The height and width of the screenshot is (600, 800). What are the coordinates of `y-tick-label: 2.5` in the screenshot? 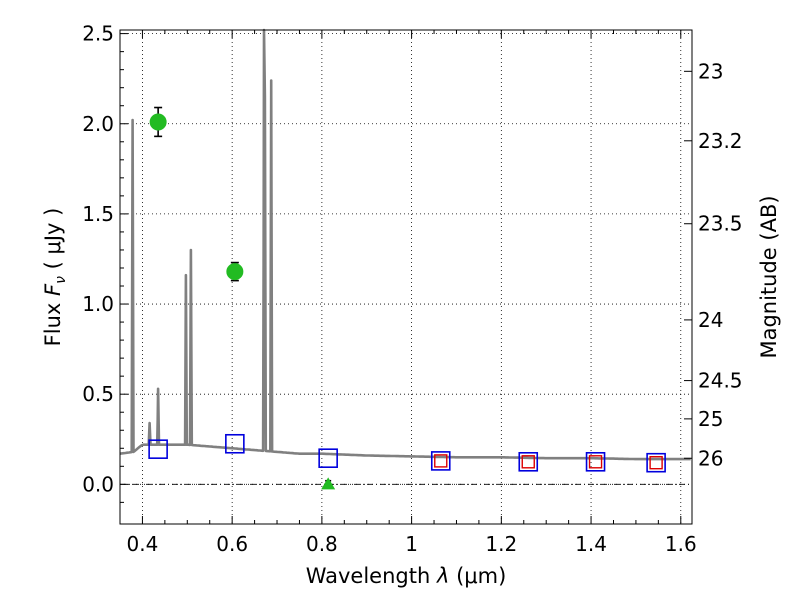 It's located at (98, 34).